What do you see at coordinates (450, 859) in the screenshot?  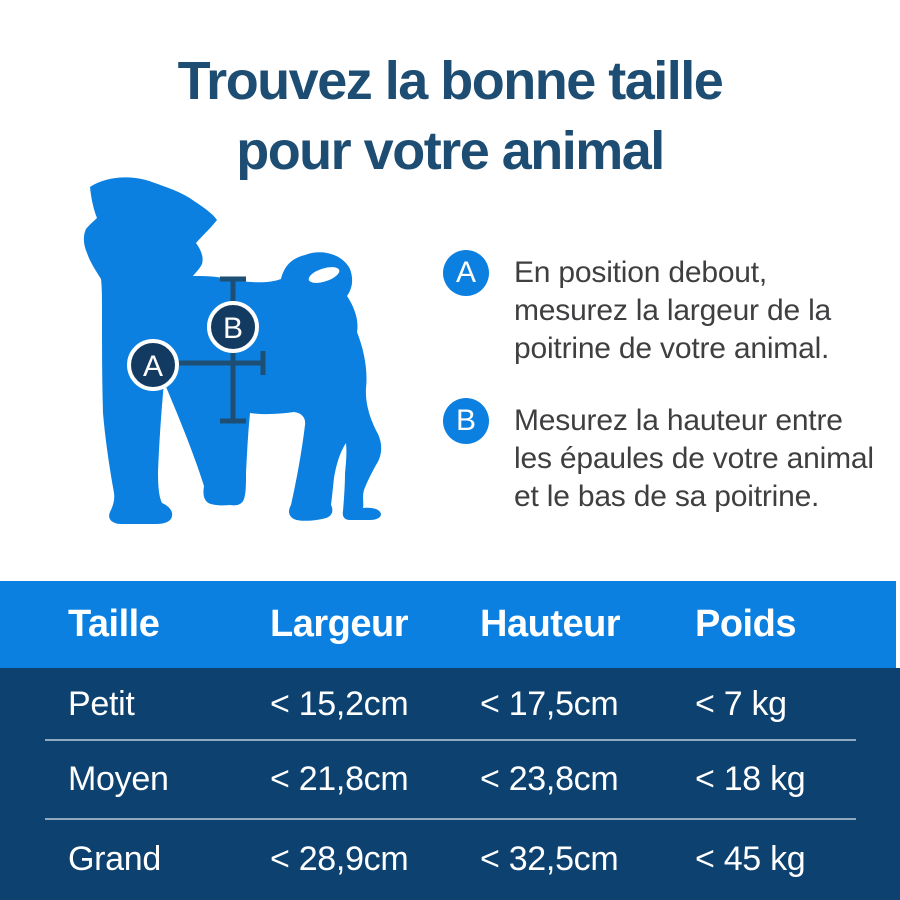 I see `table-row-grand: Grand < 28,9cm < 32,5cm < 45 kg` at bounding box center [450, 859].